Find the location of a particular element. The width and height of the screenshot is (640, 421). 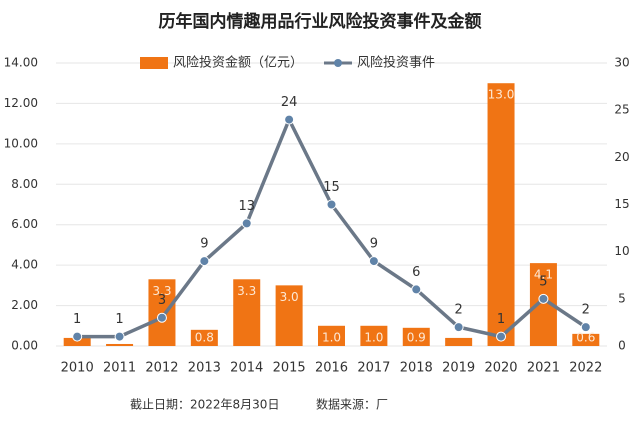

chart-title: 历年国内情趣用品行业风险投资事件及金额 is located at coordinates (320, 21).